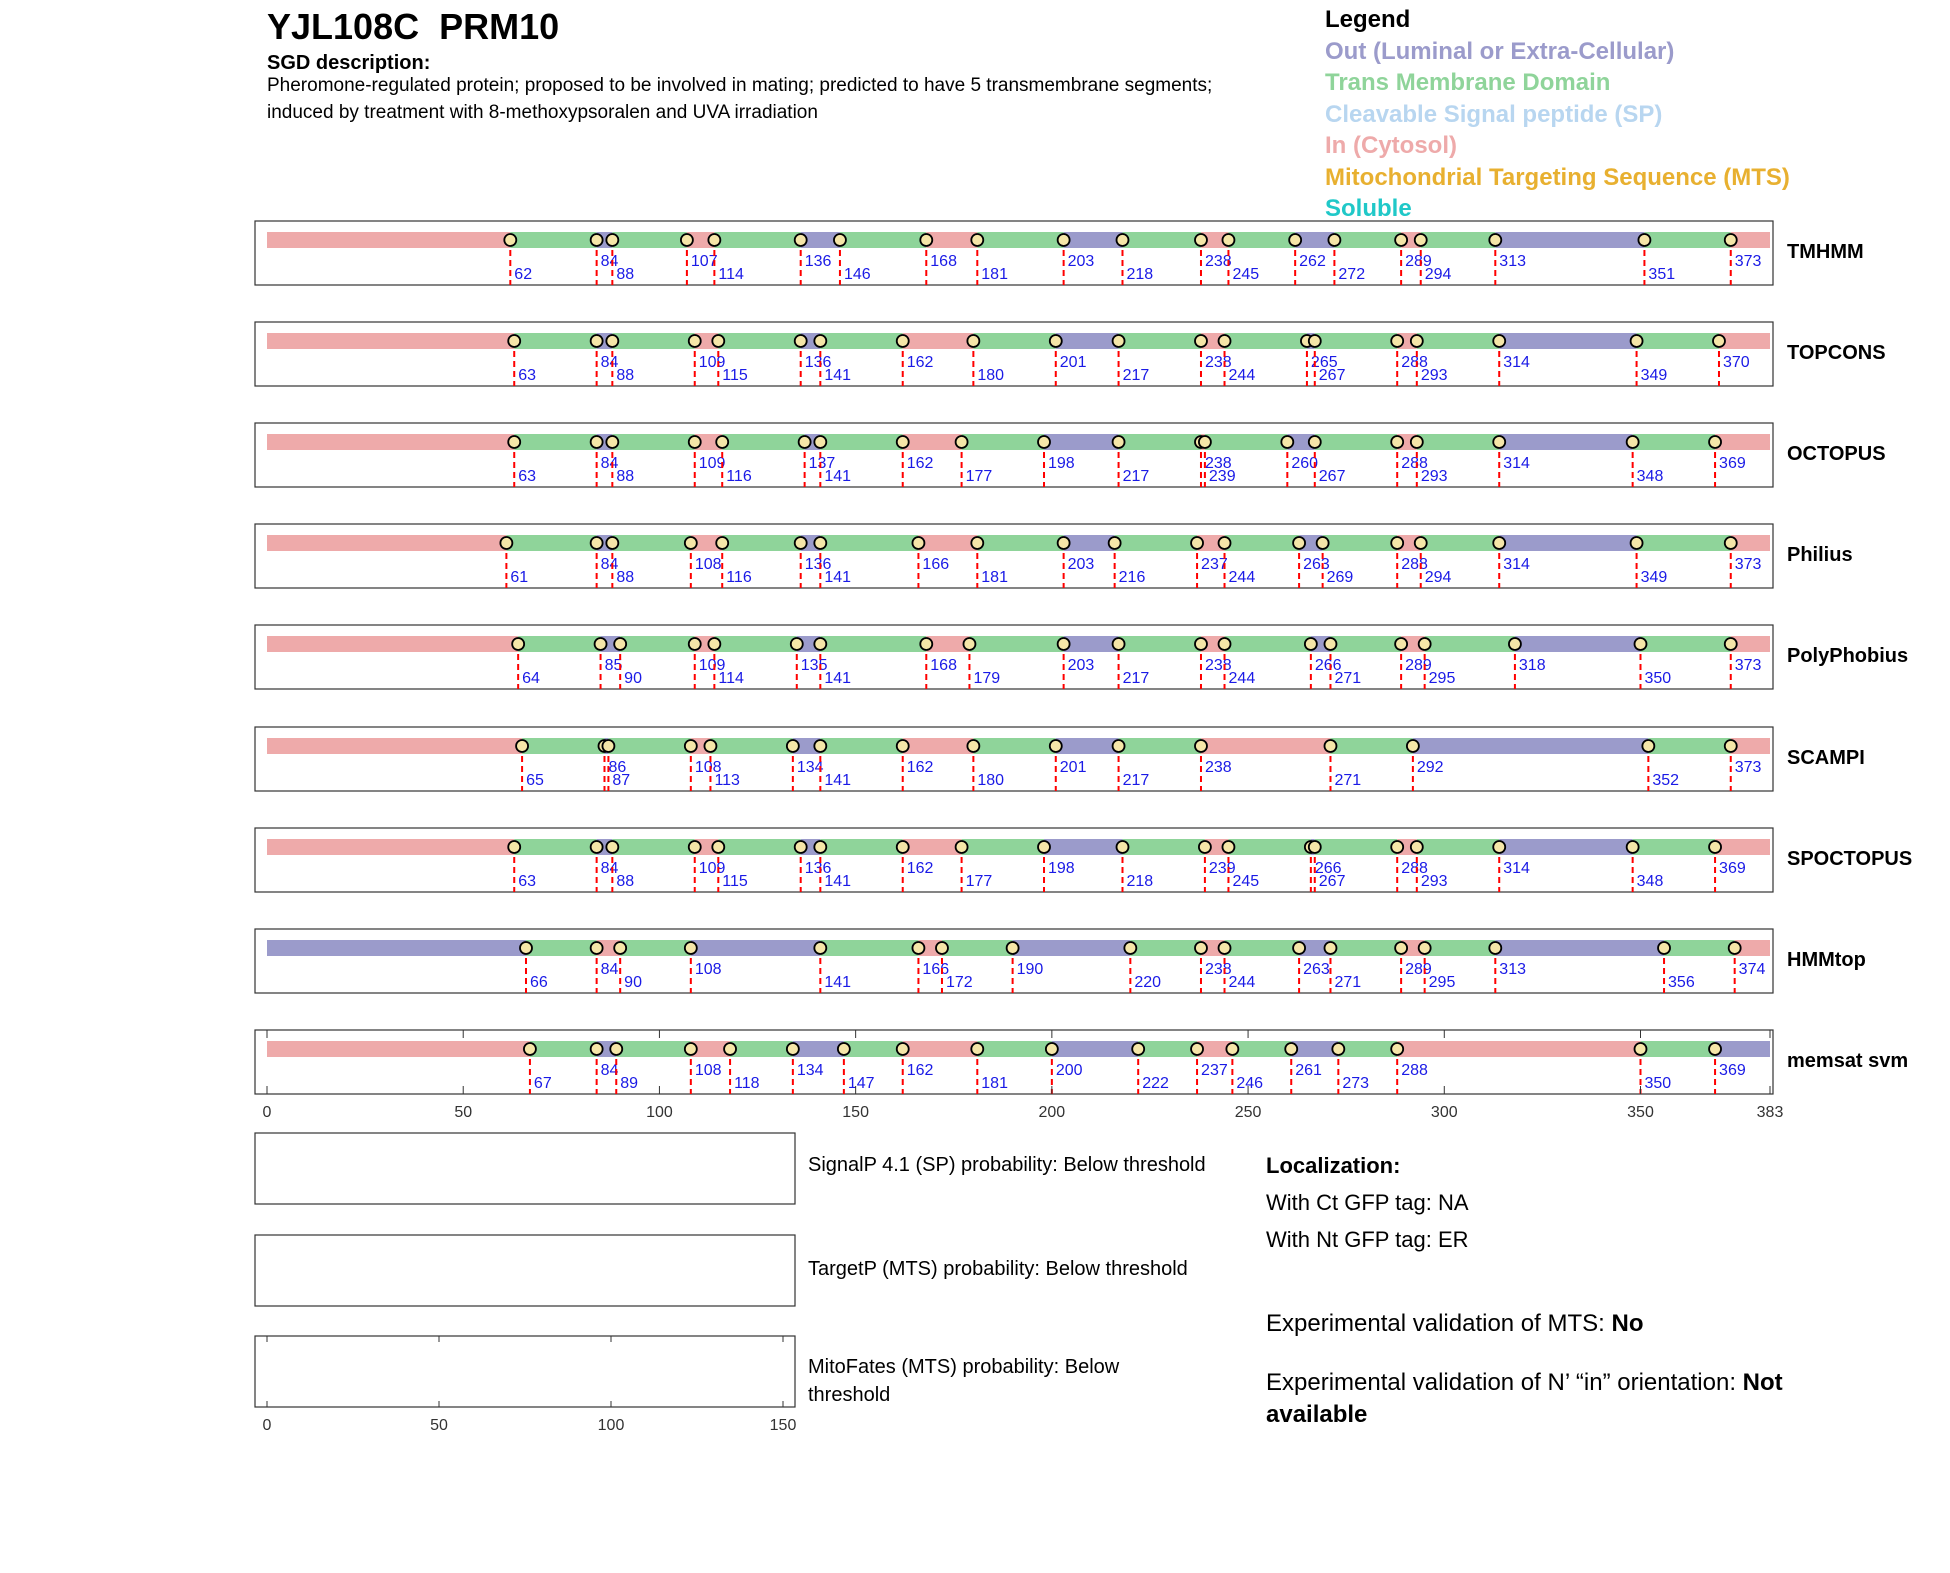 This screenshot has width=1950, height=1573. Describe the element at coordinates (1242, 678) in the screenshot. I see `boundary-label: 244` at that location.